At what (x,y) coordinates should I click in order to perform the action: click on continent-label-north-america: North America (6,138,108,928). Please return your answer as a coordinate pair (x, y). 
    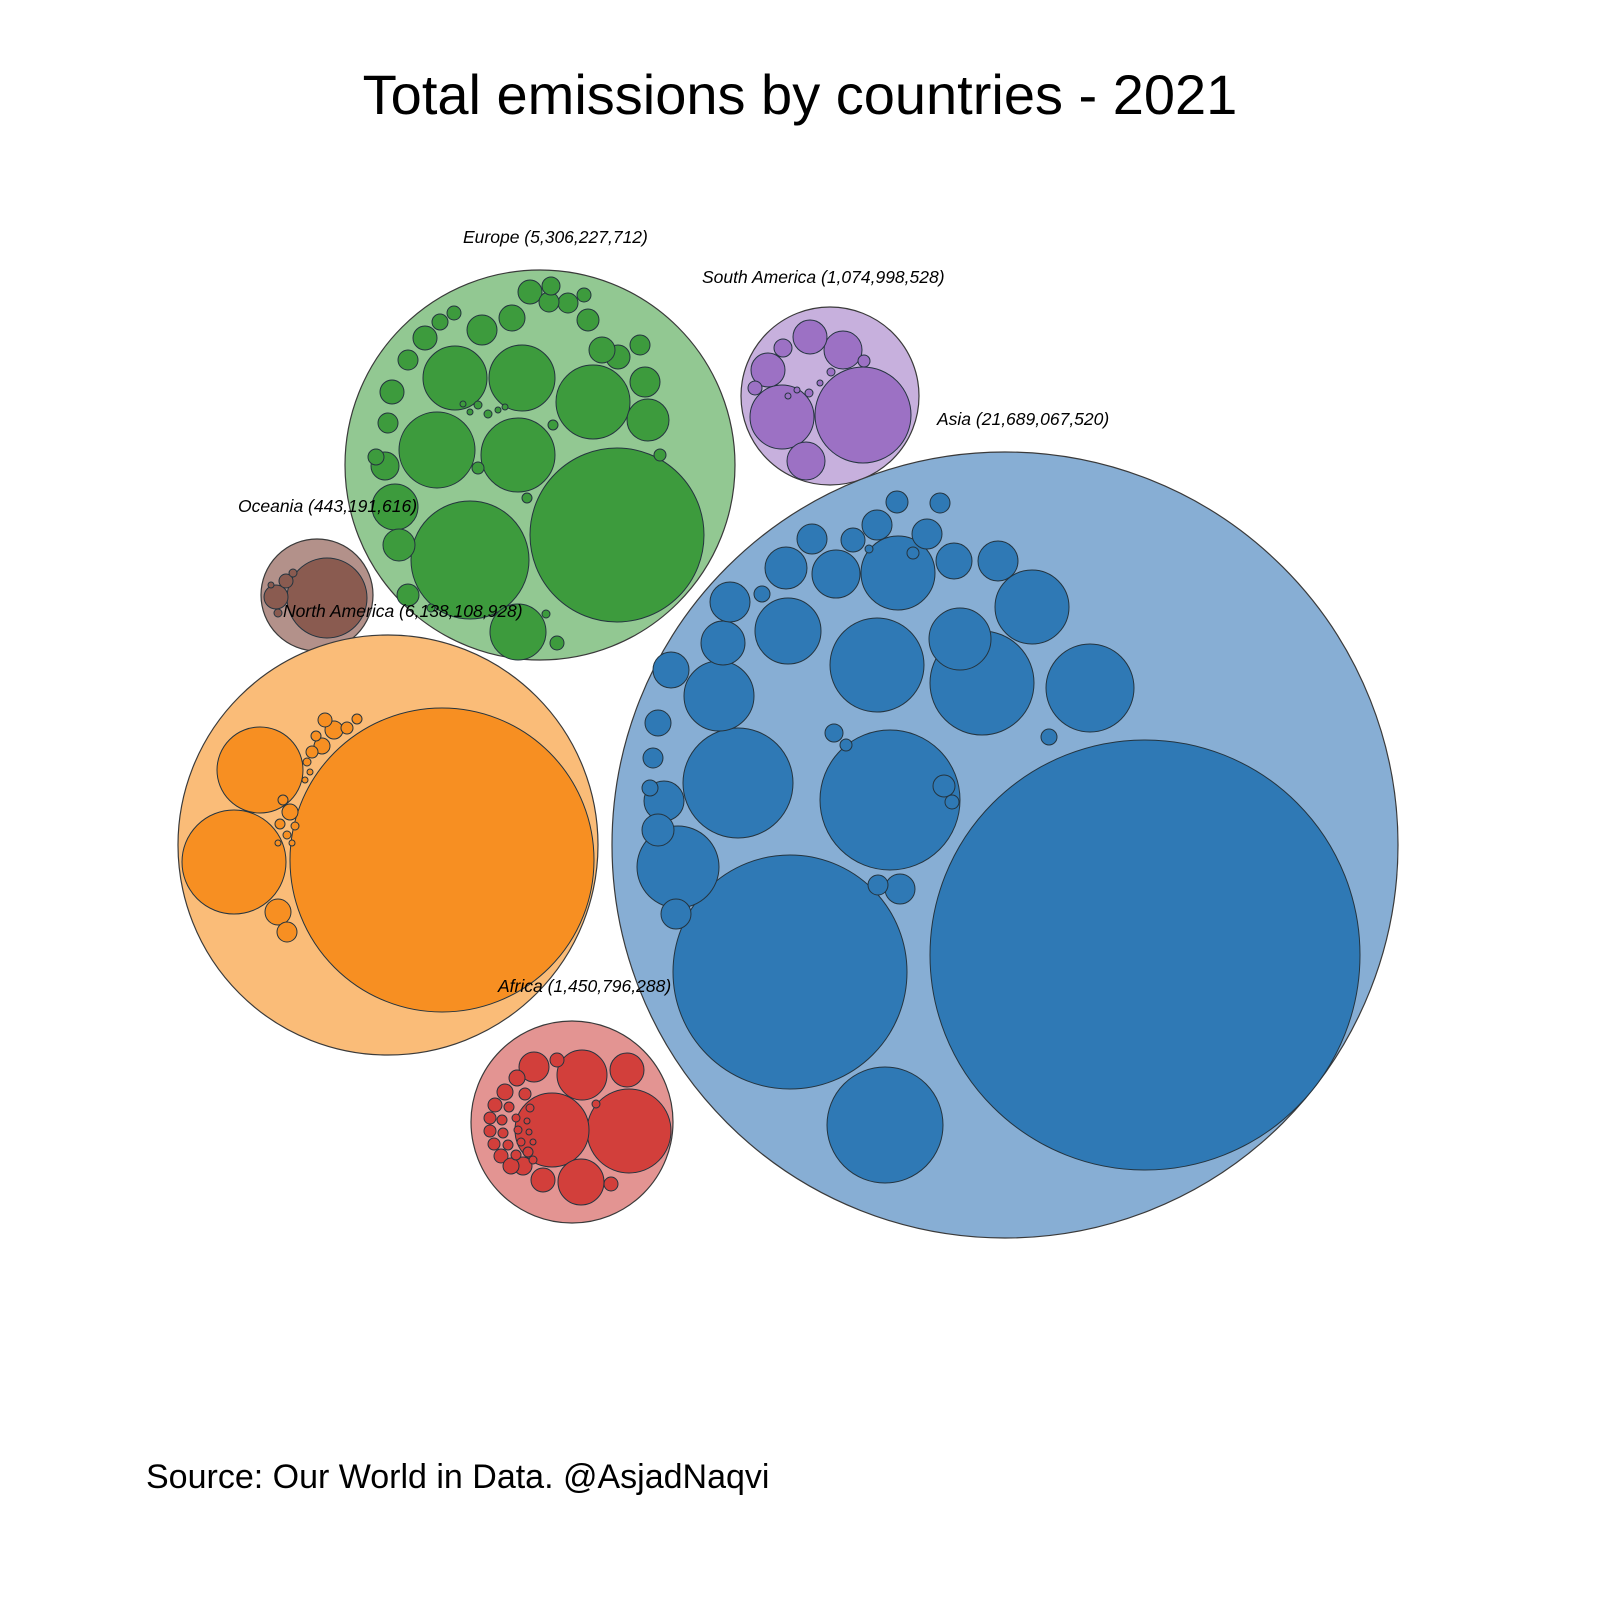
    Looking at the image, I should click on (403, 611).